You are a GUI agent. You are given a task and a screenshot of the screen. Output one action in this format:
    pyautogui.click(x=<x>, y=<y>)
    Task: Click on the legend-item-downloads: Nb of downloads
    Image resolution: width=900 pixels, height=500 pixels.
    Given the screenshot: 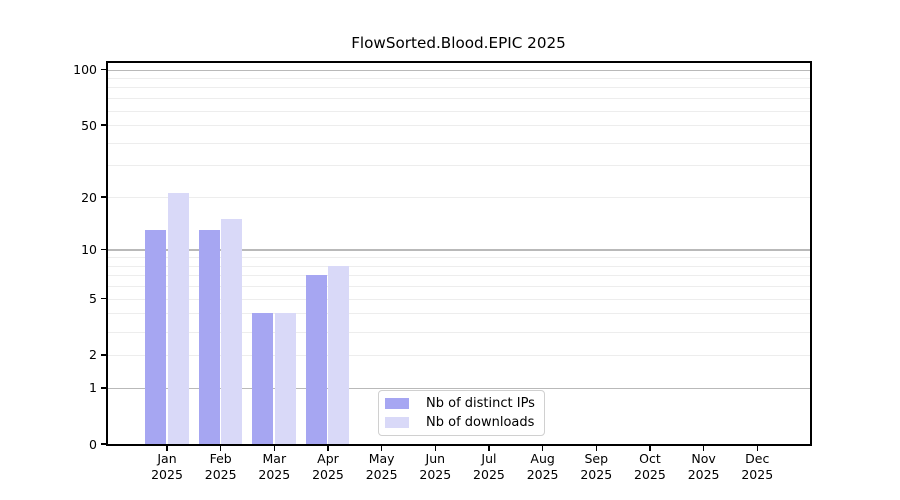 What is the action you would take?
    pyautogui.click(x=464, y=423)
    